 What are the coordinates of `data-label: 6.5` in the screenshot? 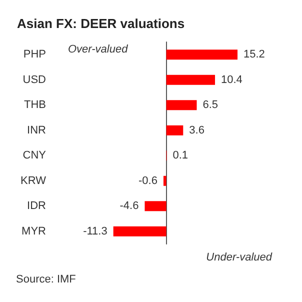 It's located at (210, 105).